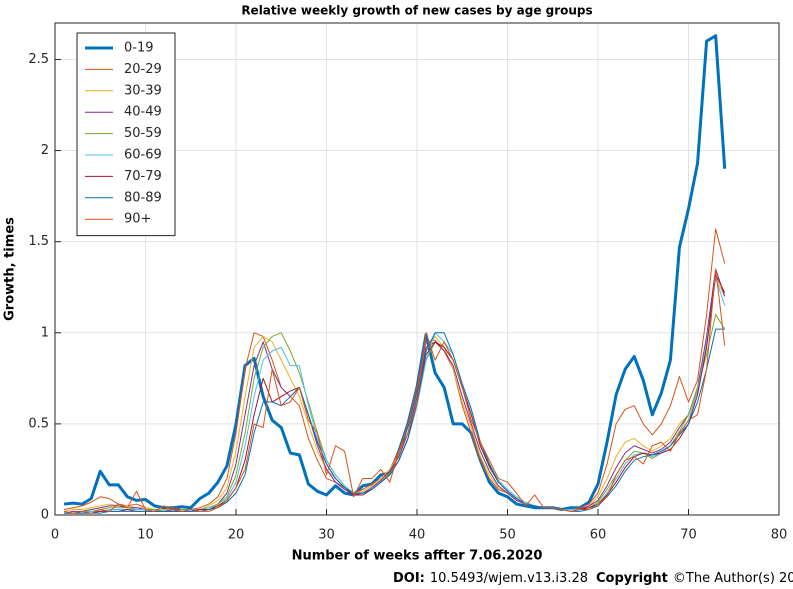 Image resolution: width=793 pixels, height=589 pixels. Describe the element at coordinates (779, 535) in the screenshot. I see `x-tick-label: 80` at that location.